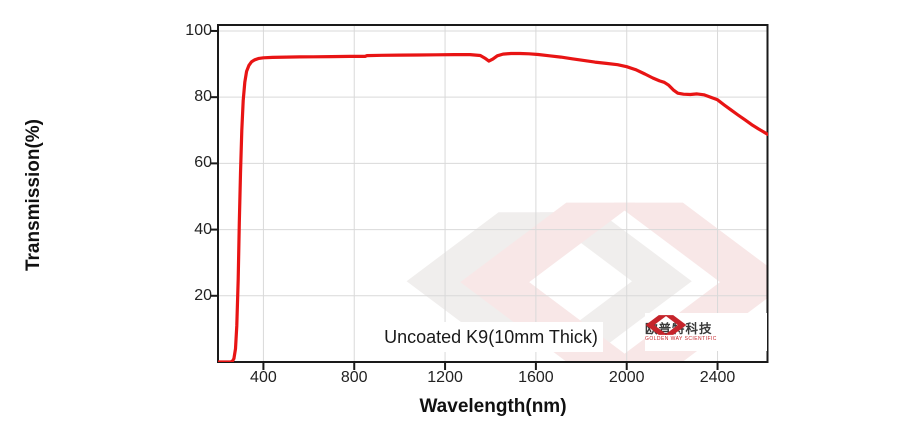 The height and width of the screenshot is (440, 924). Describe the element at coordinates (33, 195) in the screenshot. I see `y-axis-title: Transmission(%)` at that location.